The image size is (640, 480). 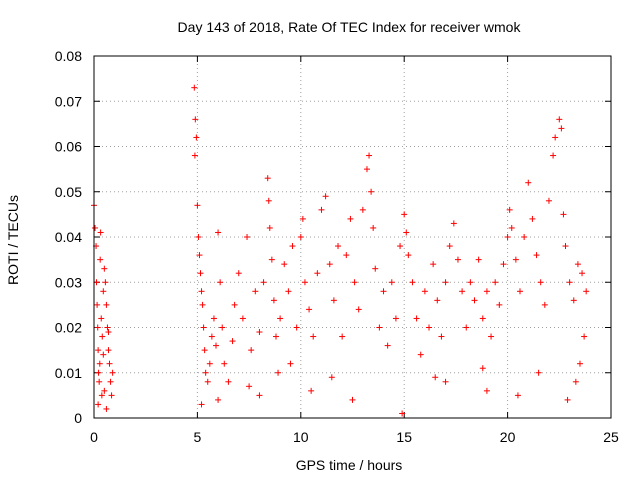 I want to click on x-tick-label: 20, so click(x=508, y=437).